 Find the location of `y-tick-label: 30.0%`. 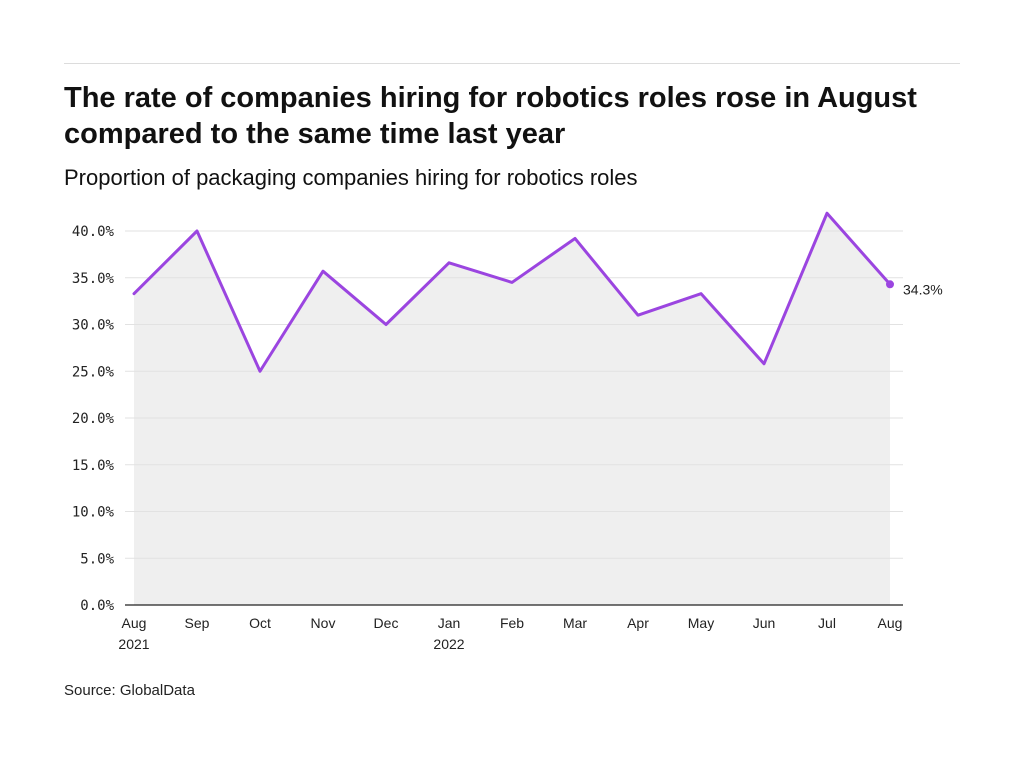

y-tick-label: 30.0% is located at coordinates (93, 326).